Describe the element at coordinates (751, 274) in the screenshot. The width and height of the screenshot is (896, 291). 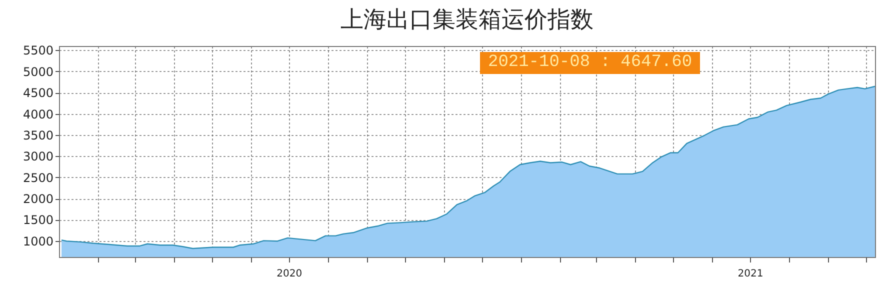
I see `x-tick-label: 2021` at that location.